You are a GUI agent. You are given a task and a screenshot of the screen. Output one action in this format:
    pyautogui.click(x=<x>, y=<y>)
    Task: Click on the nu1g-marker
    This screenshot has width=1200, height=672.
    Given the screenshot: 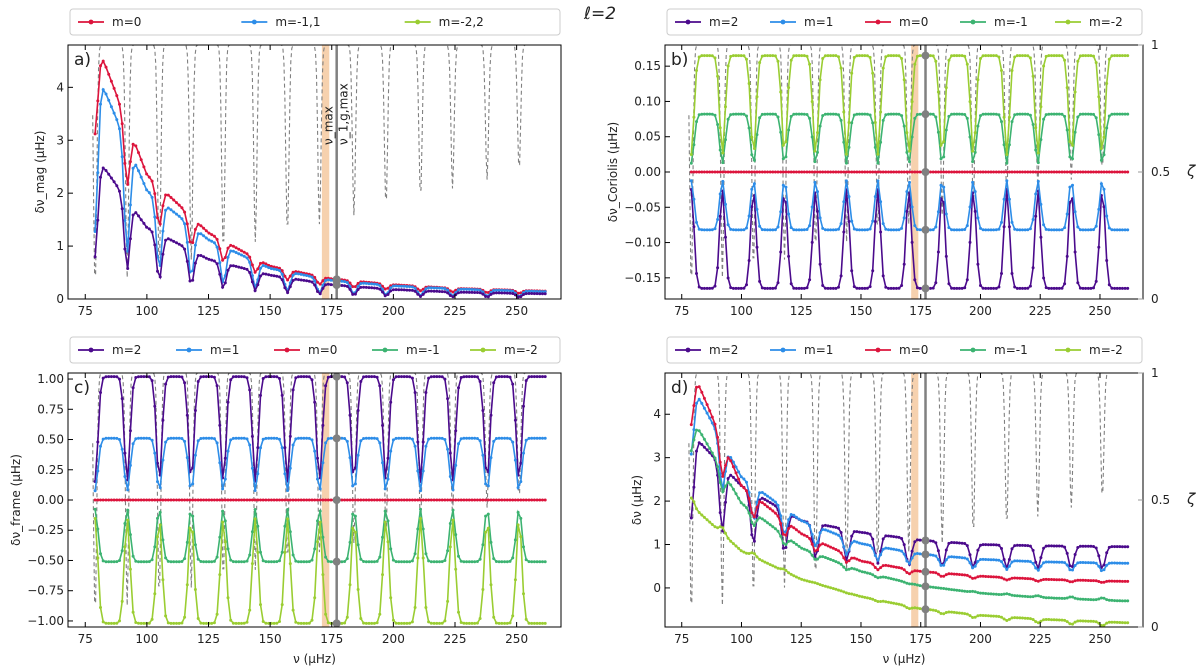 What is the action you would take?
    pyautogui.click(x=925, y=586)
    